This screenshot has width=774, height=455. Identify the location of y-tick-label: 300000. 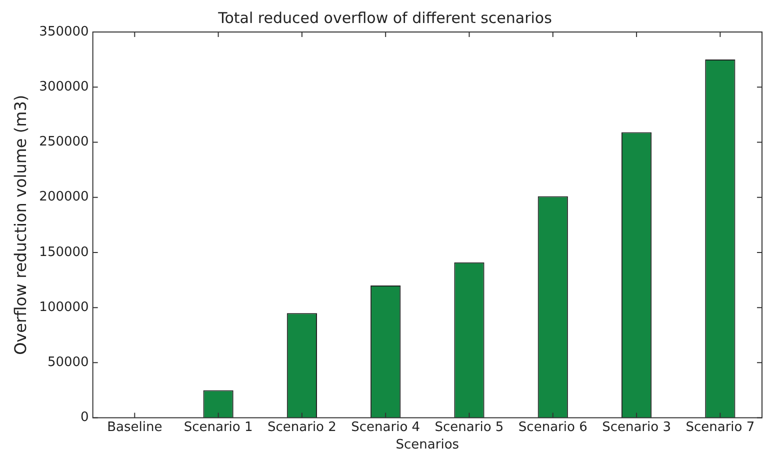
(64, 86).